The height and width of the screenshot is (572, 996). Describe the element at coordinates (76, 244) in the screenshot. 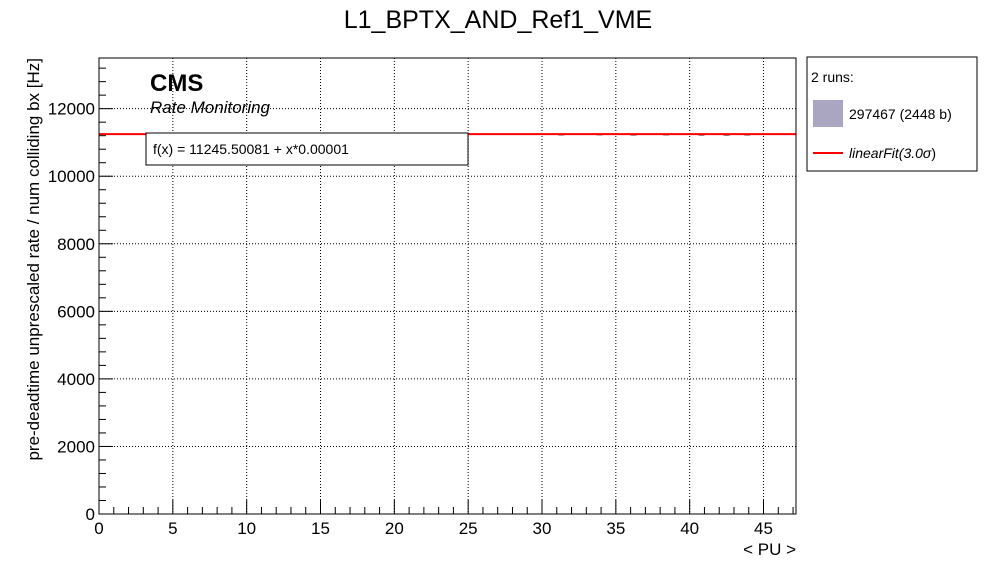

I see `y-tick-label: 8000` at that location.